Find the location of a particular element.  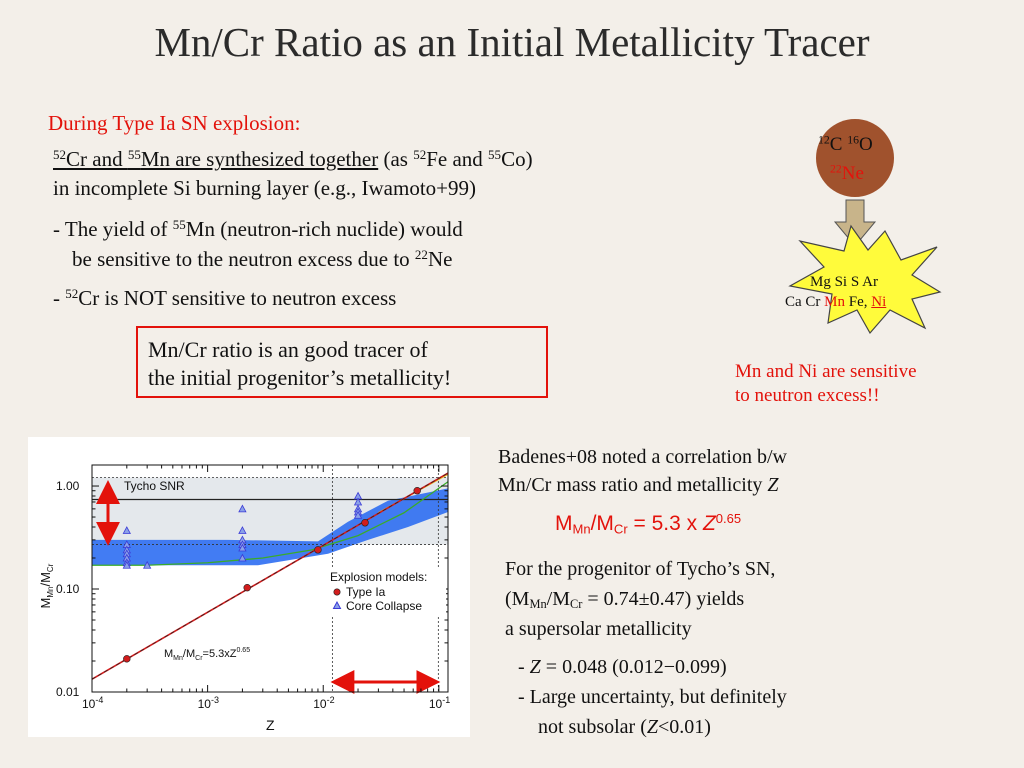

core-label-ne: 22Ne is located at coordinates (847, 173).